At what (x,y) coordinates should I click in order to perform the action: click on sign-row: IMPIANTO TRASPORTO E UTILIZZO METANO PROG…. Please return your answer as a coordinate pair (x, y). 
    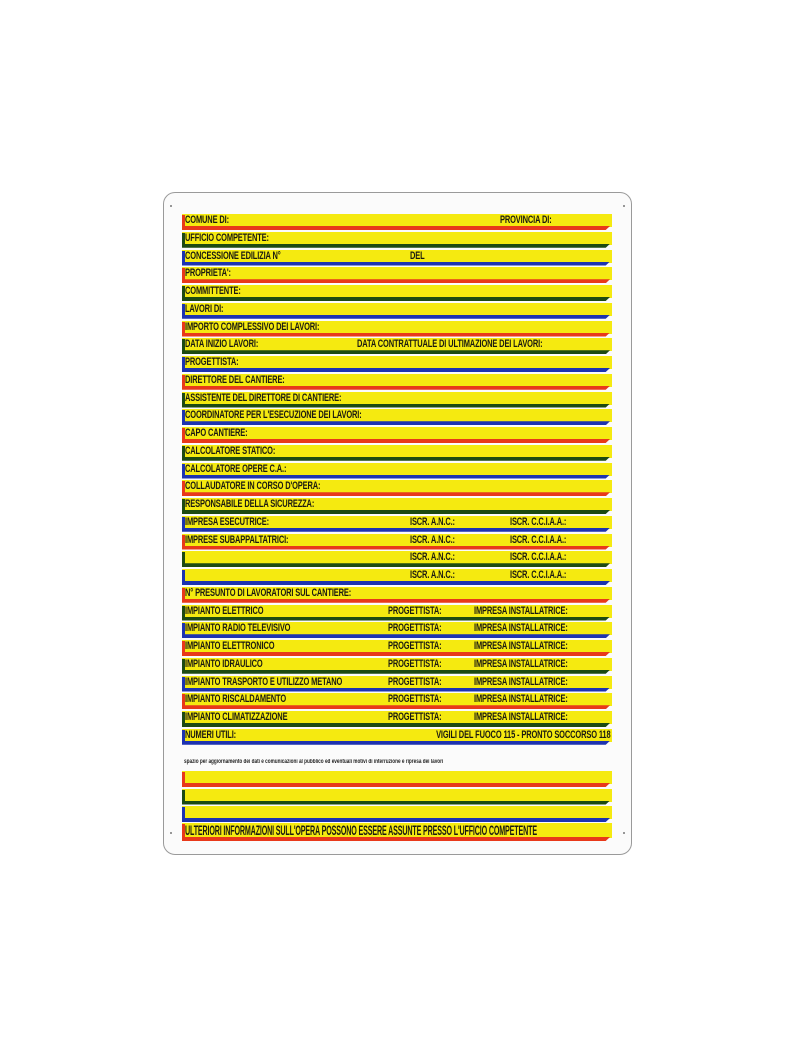
    Looking at the image, I should click on (397, 684).